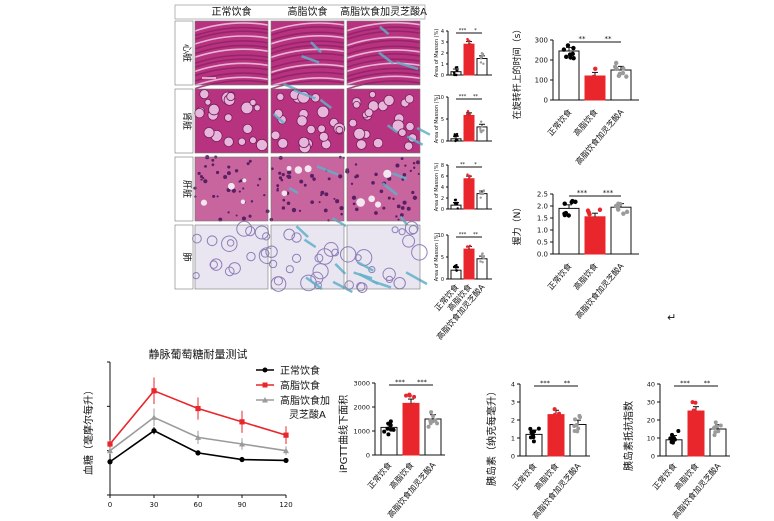 The image size is (774, 521). What do you see at coordinates (187, 53) in the screenshot?
I see `histology-row-label: 心脏` at bounding box center [187, 53].